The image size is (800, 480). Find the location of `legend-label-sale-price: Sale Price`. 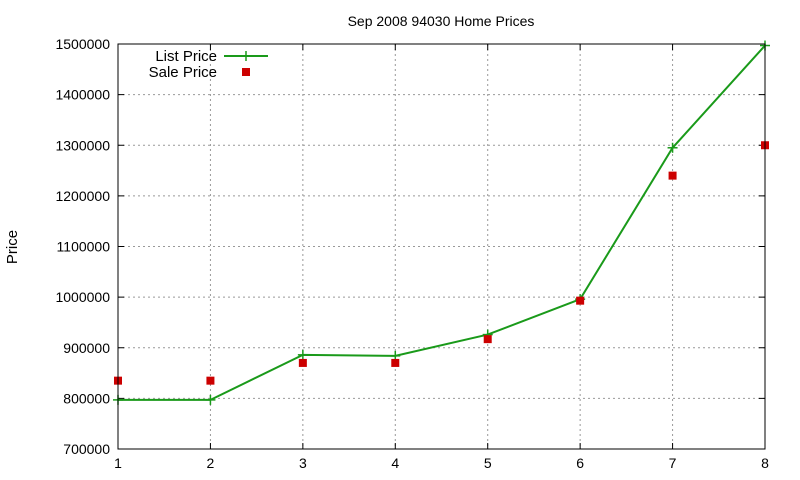

legend-label-sale-price: Sale Price is located at coordinates (183, 72).